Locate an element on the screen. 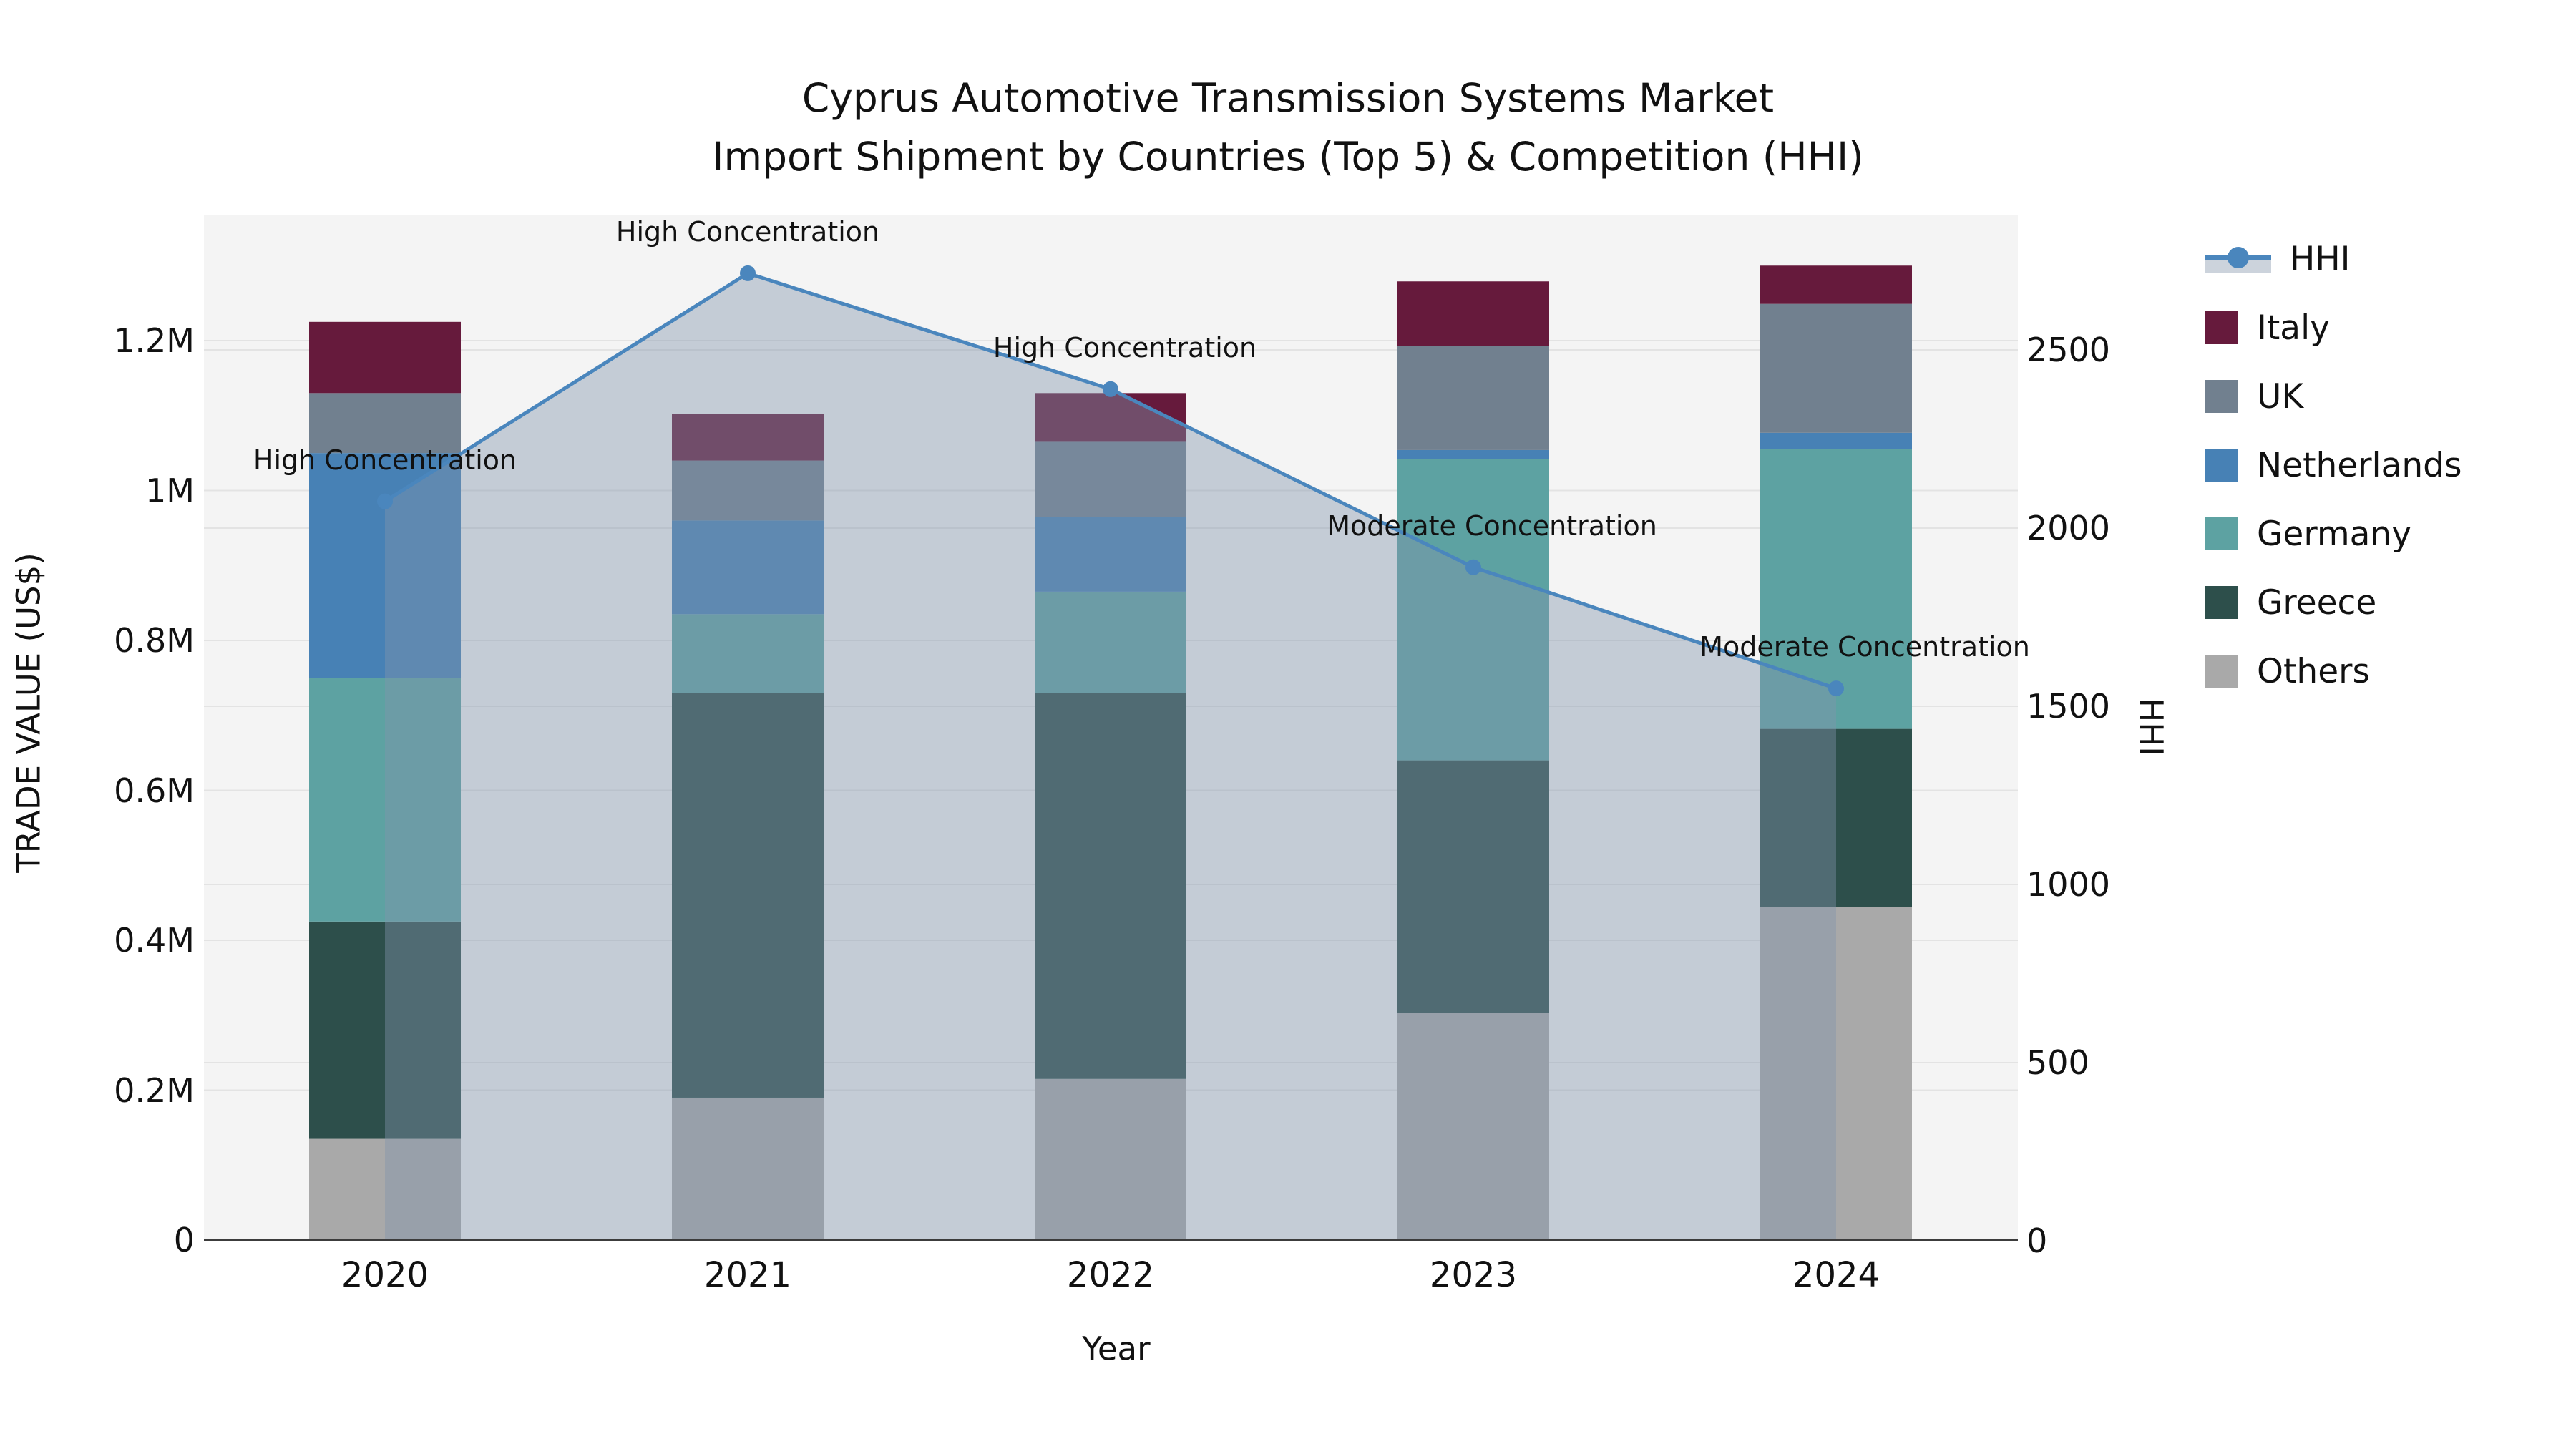  bar-segment-2020-uk is located at coordinates (385, 423).